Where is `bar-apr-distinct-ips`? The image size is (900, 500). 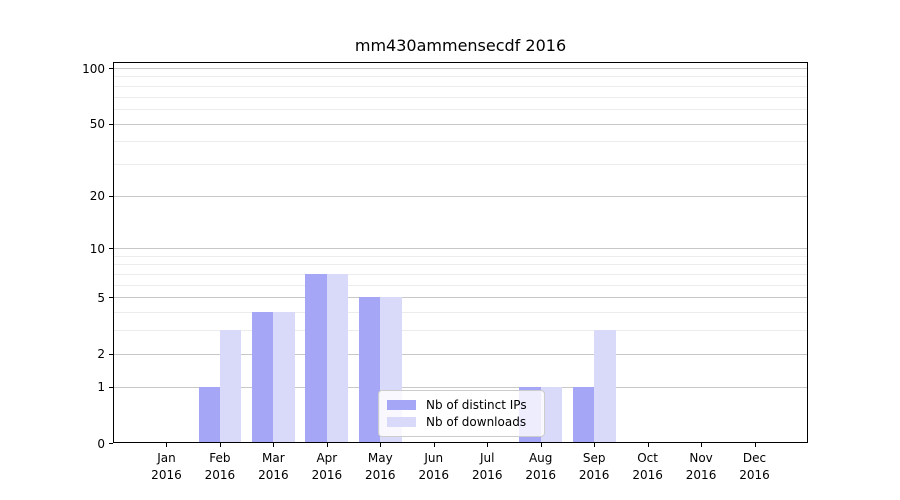 bar-apr-distinct-ips is located at coordinates (316, 358).